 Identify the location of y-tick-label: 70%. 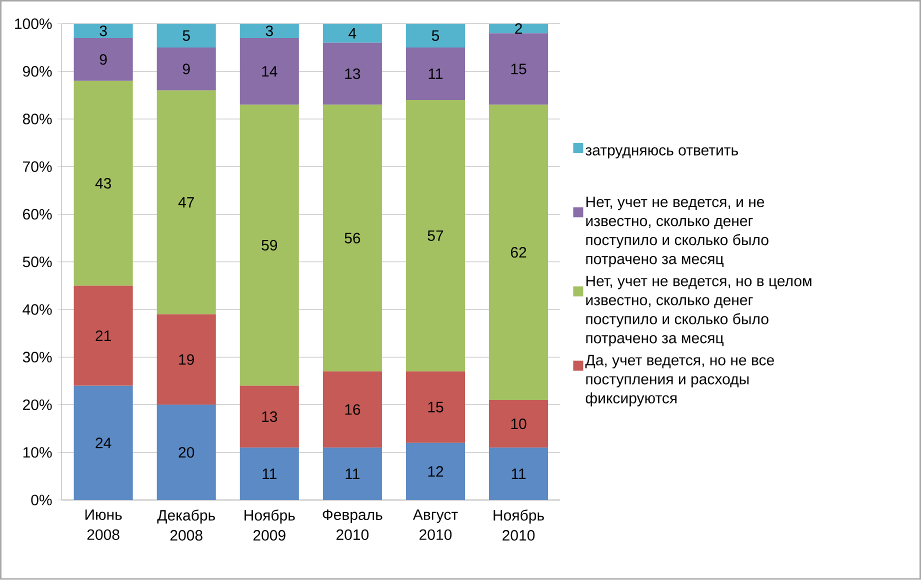
(37, 166).